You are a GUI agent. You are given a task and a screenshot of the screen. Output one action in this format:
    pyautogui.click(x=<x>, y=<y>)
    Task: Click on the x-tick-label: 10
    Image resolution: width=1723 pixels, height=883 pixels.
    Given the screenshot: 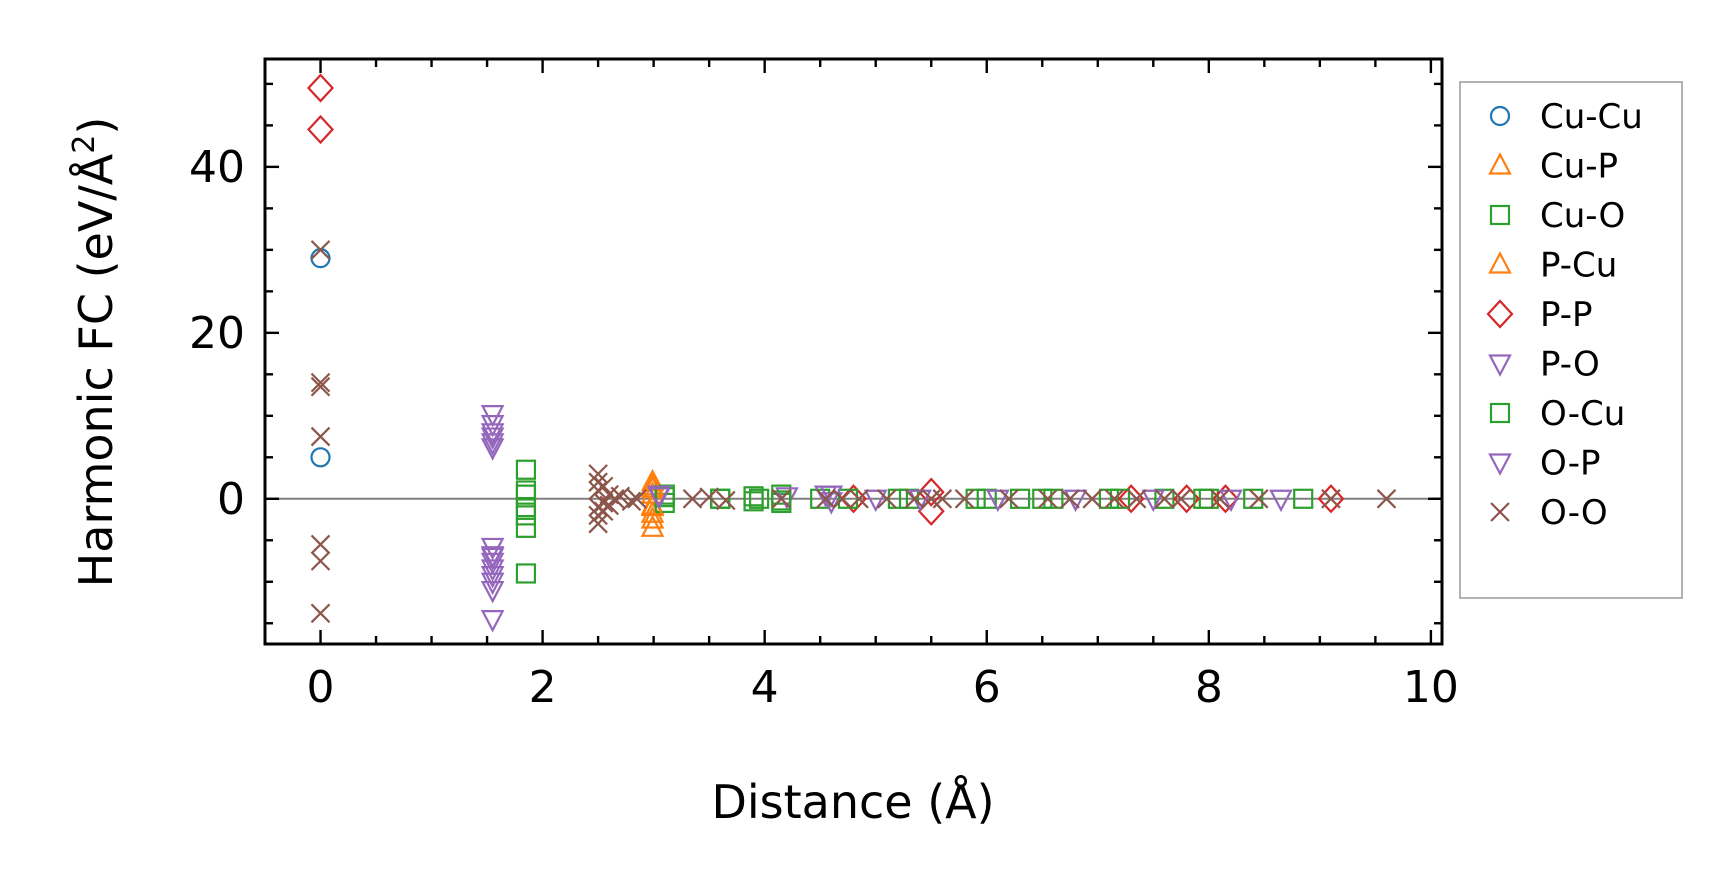 What is the action you would take?
    pyautogui.click(x=1431, y=687)
    